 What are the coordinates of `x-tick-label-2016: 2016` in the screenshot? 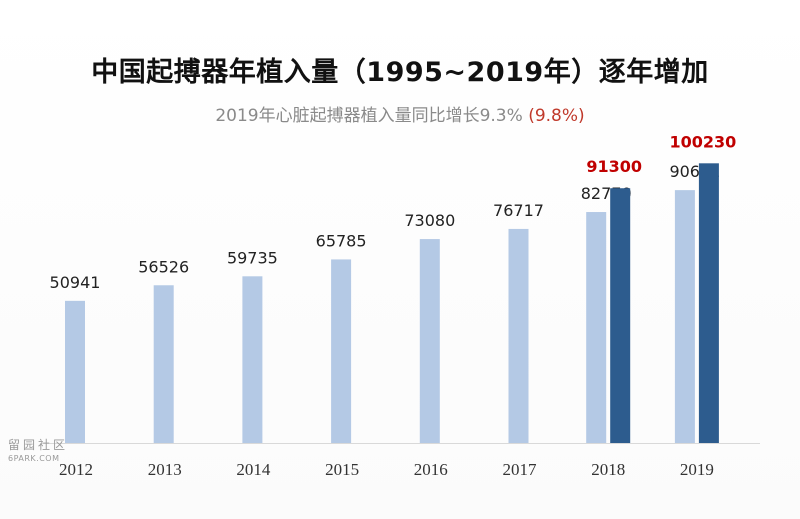 It's located at (431, 469).